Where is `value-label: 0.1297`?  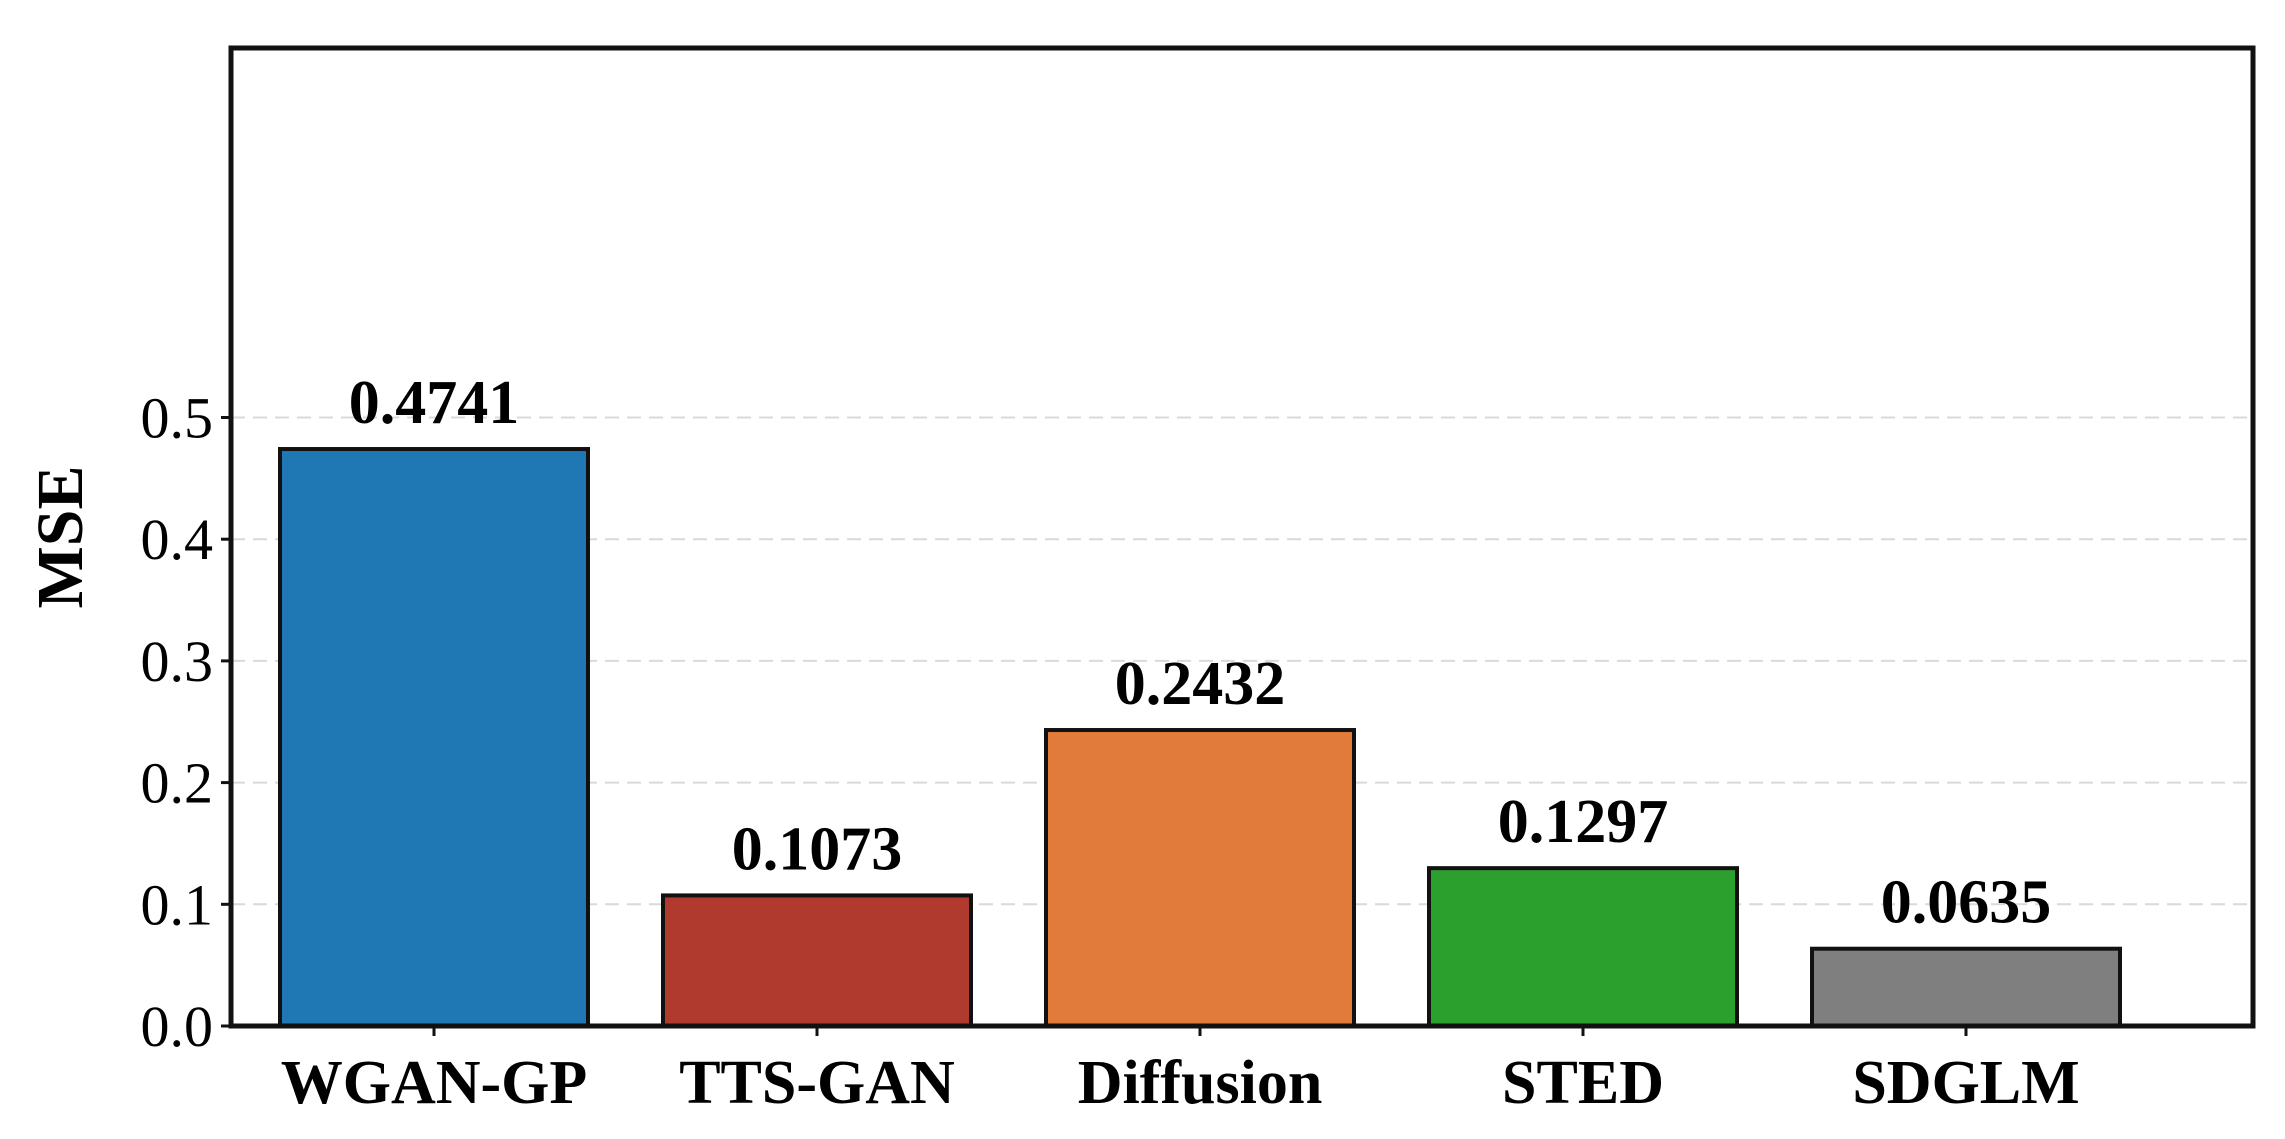 value-label: 0.1297 is located at coordinates (1583, 822).